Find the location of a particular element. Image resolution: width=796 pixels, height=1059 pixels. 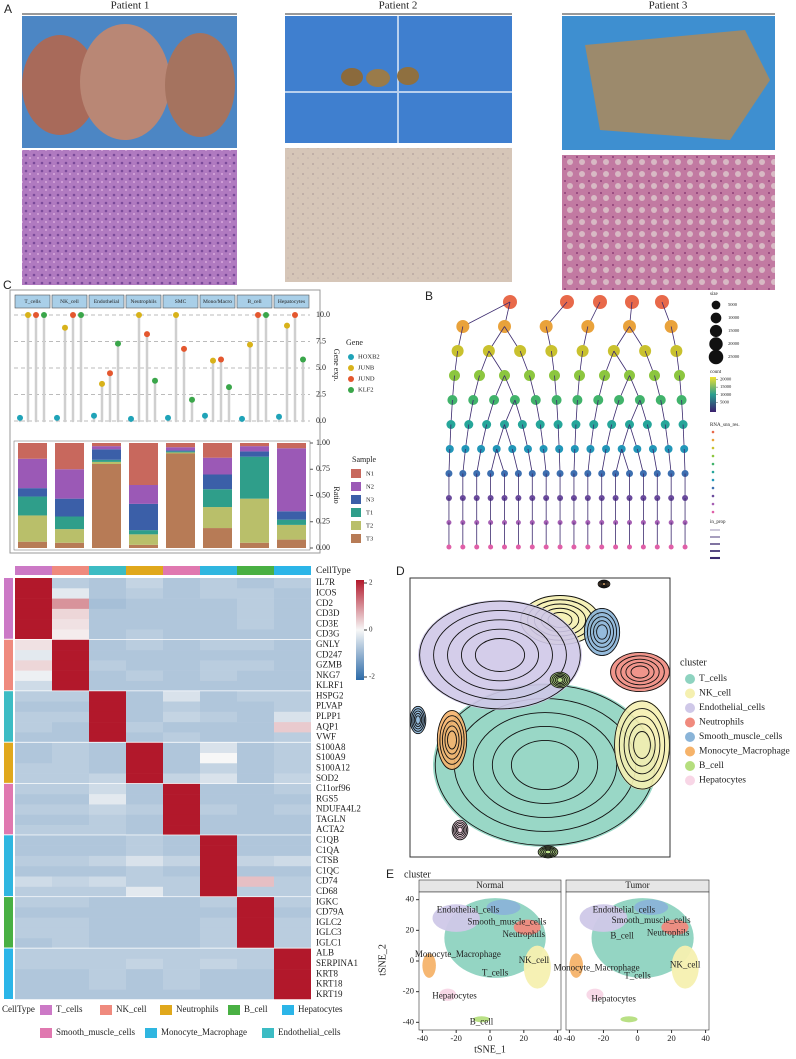

gene-label: RGS5 is located at coordinates (327, 798).